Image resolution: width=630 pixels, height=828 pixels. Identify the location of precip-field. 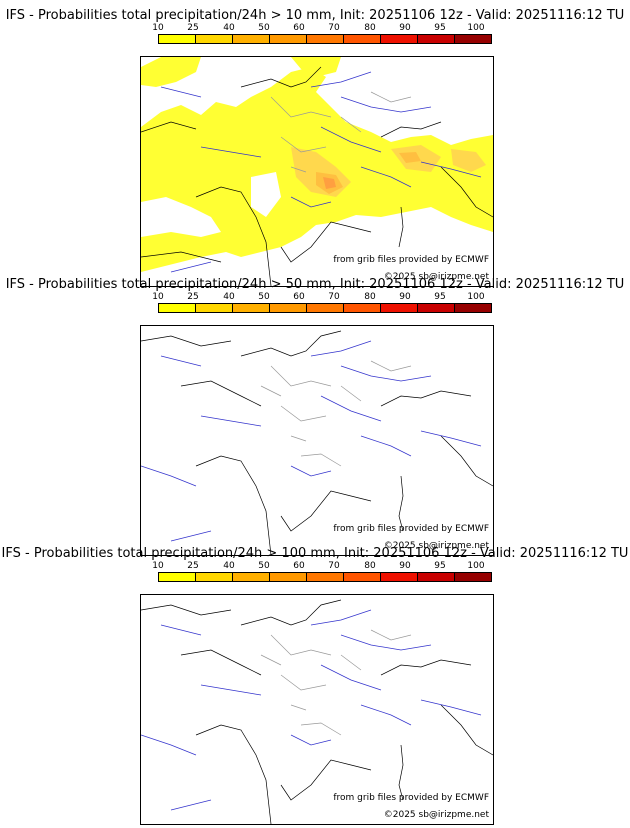
(317, 164).